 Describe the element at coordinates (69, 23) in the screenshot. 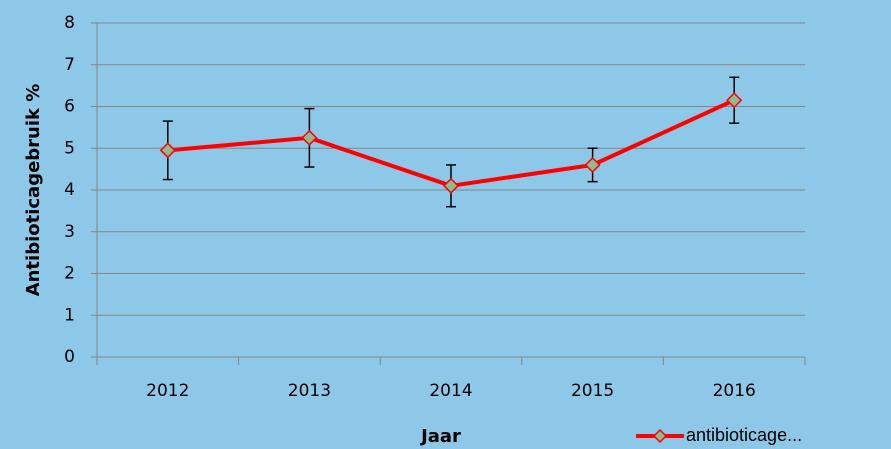

I see `y-tick-label: 8` at that location.